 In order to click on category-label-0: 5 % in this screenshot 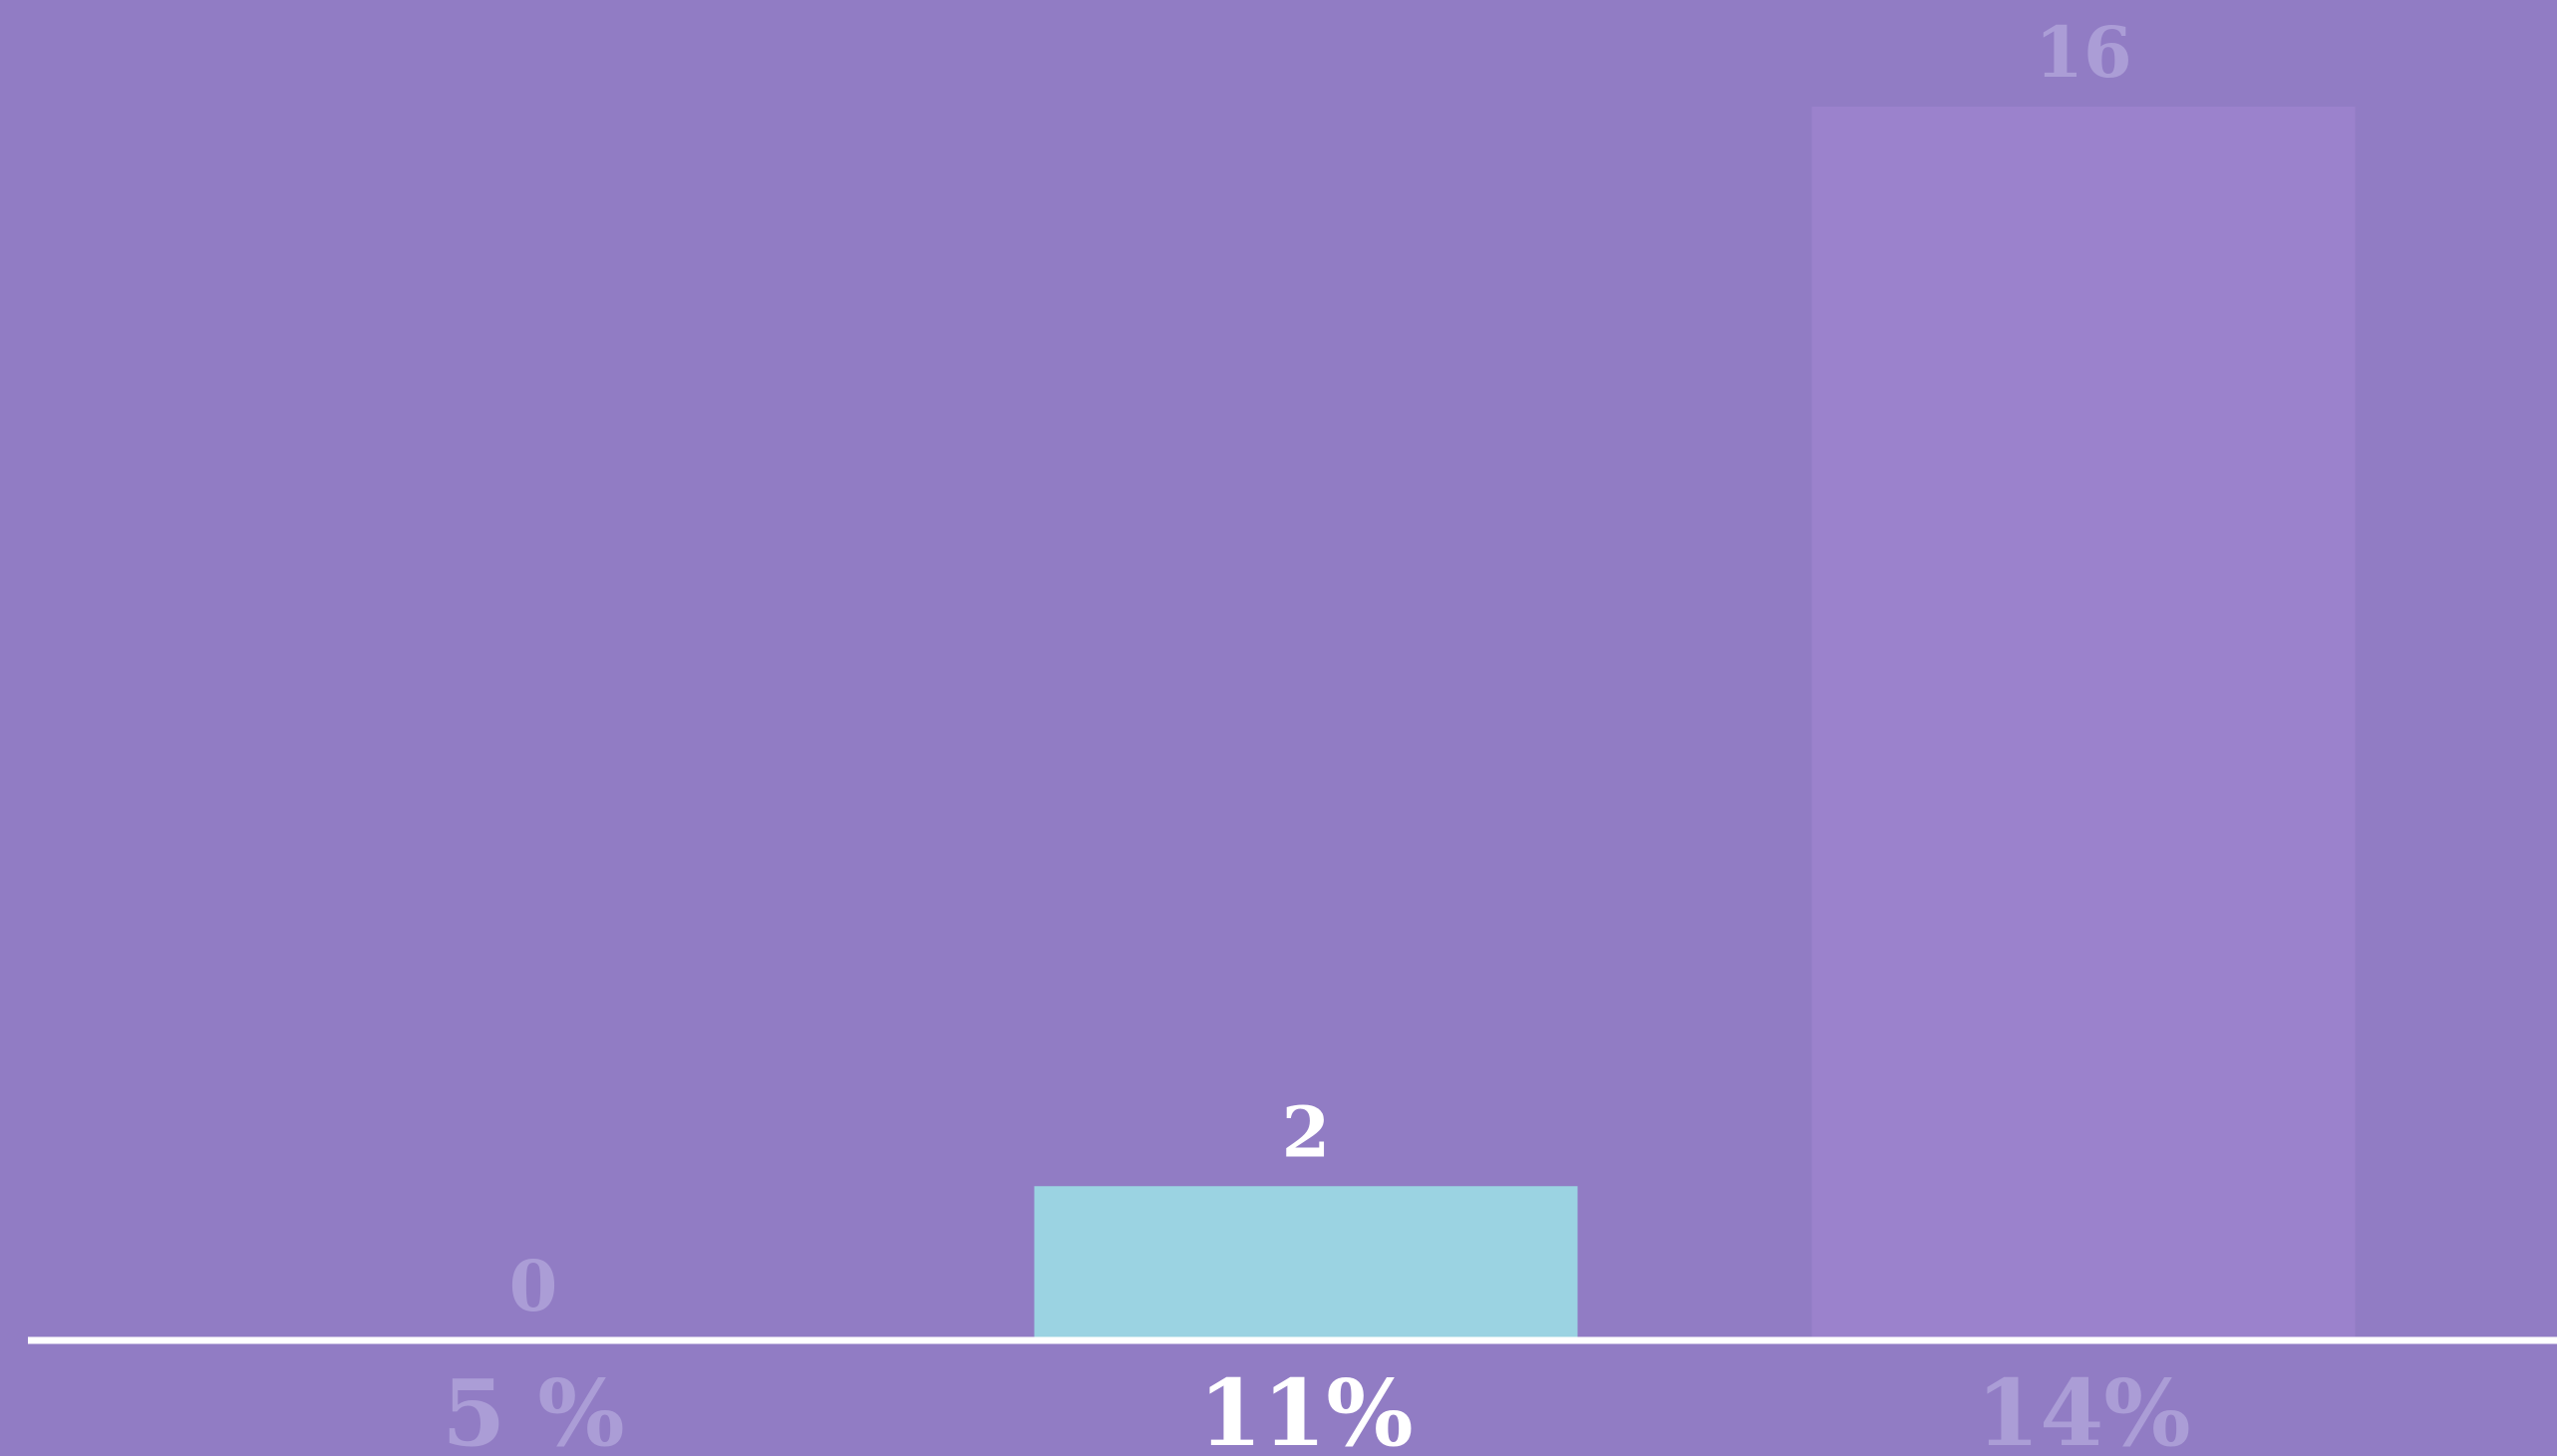, I will do `click(533, 1407)`.